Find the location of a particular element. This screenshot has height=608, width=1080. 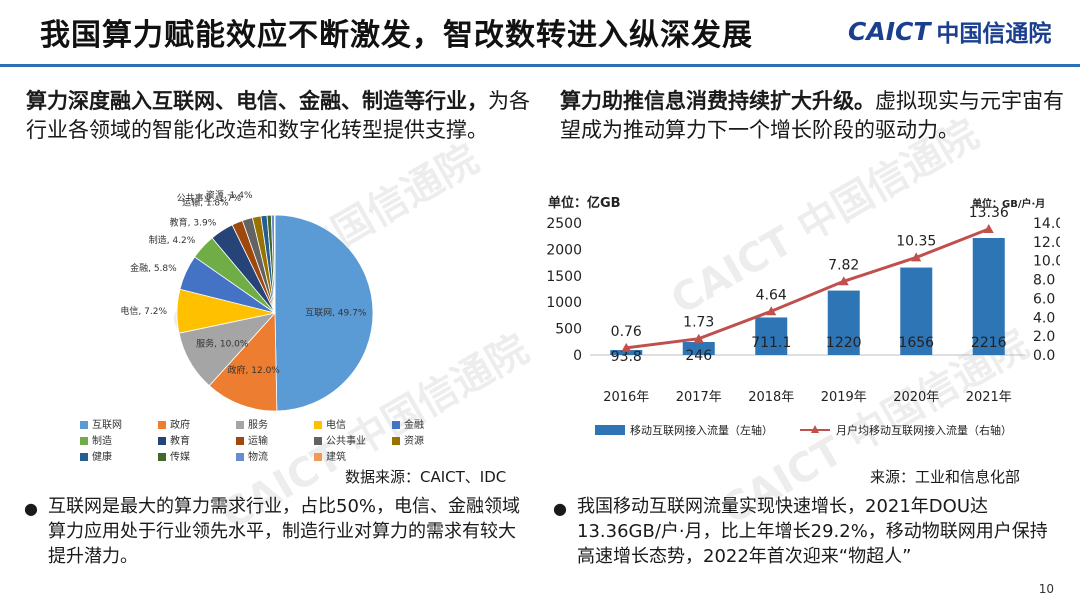

legend-label: 传媒 is located at coordinates (180, 457).